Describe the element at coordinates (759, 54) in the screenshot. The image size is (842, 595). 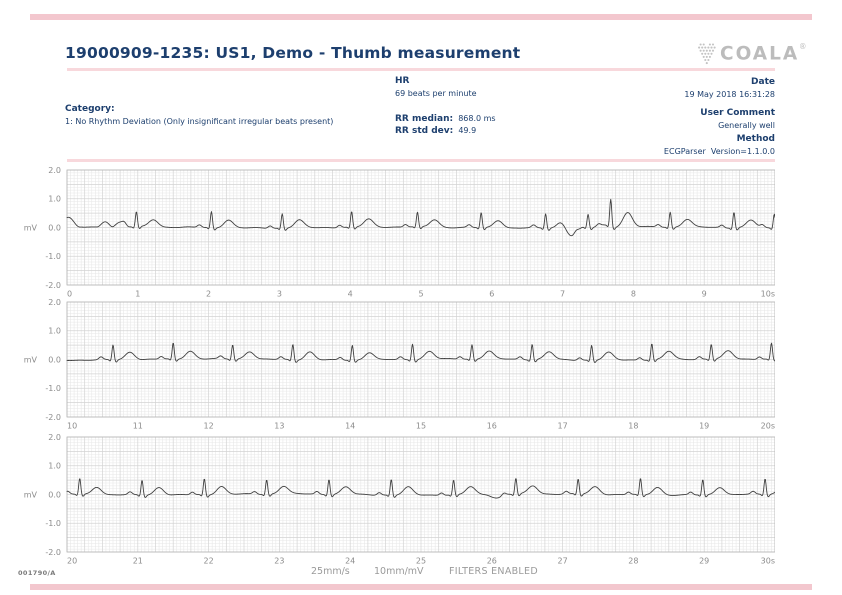
I see `coala-logo-text: COALA` at that location.